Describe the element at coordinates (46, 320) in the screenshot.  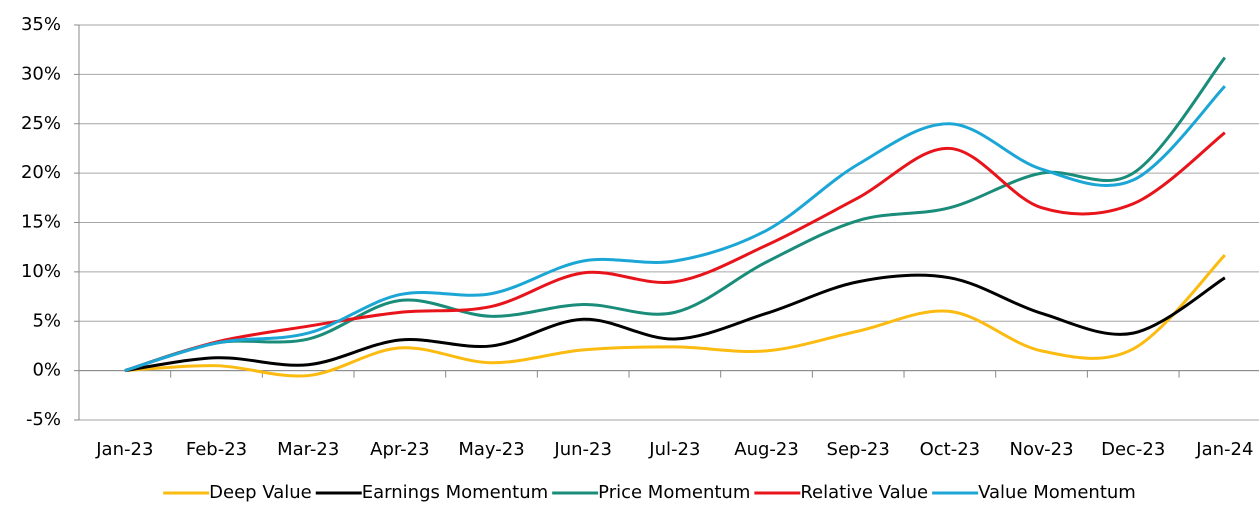
I see `y-tick-label: 5%` at that location.